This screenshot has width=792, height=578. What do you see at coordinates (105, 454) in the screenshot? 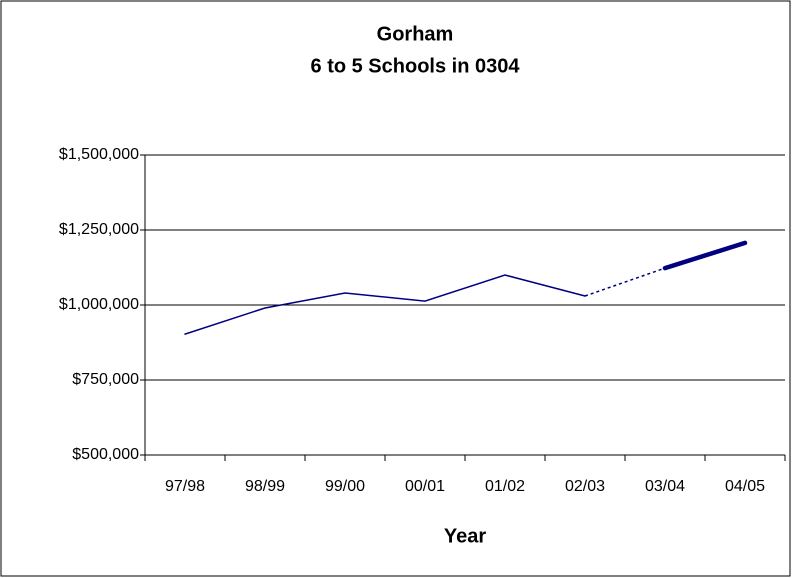
I see `y-tick-label: $500,000` at bounding box center [105, 454].